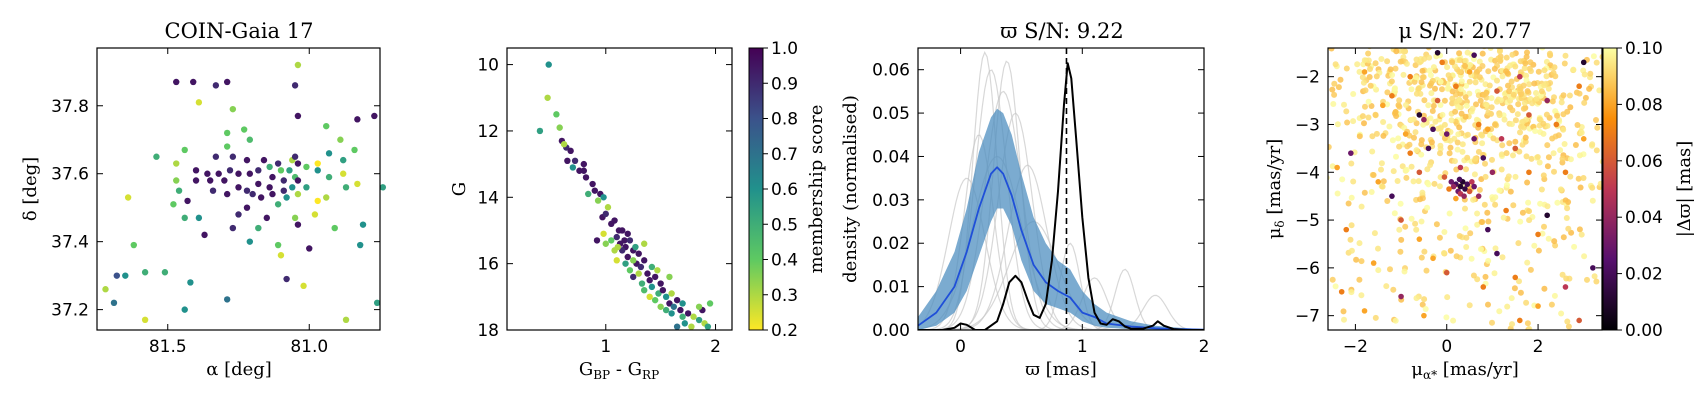  I want to click on colorbar-tick-label: 0.2, so click(784, 331).